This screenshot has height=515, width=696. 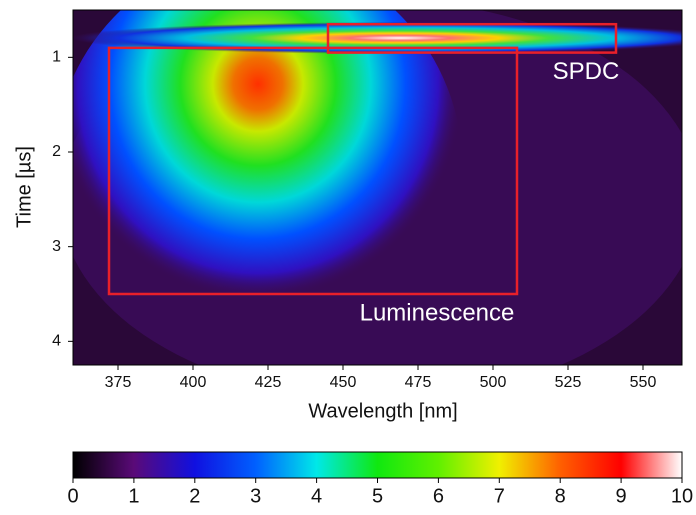 What do you see at coordinates (493, 382) in the screenshot?
I see `x-tick-label: 500` at bounding box center [493, 382].